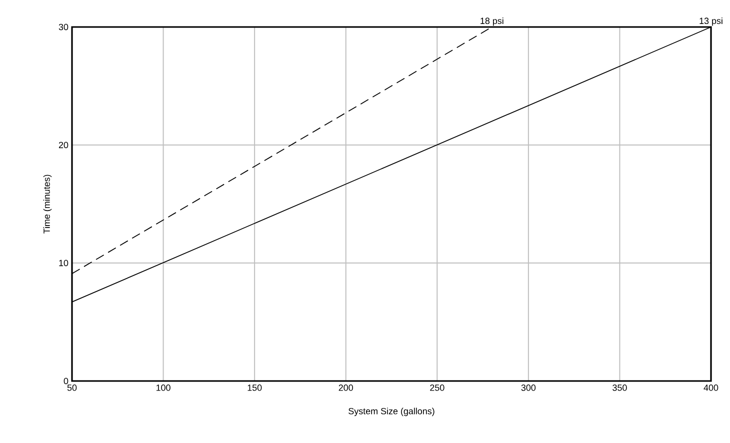  What do you see at coordinates (63, 145) in the screenshot?
I see `y-tick-label: 20` at bounding box center [63, 145].